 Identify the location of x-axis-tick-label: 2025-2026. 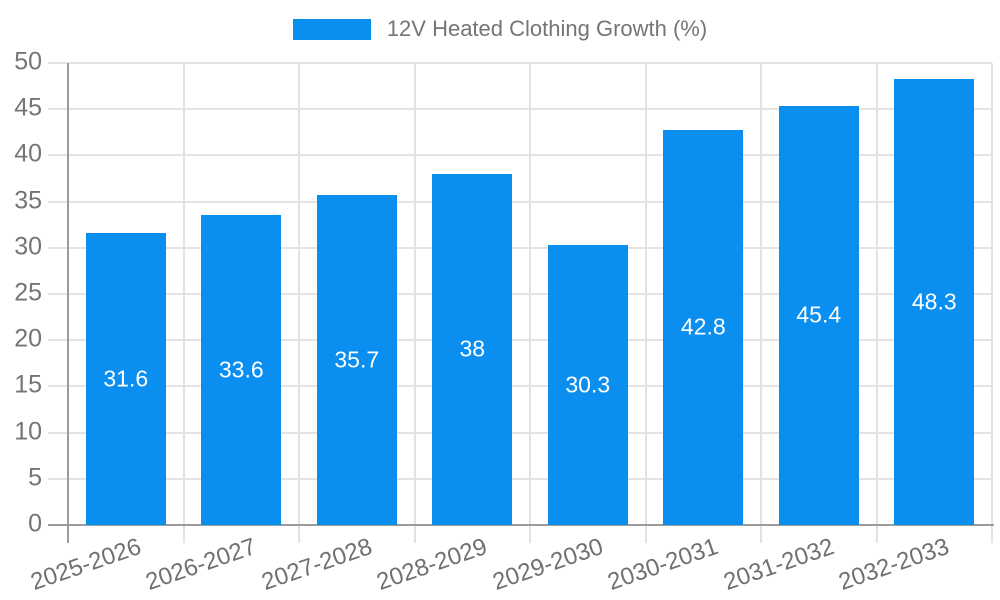
(86, 564).